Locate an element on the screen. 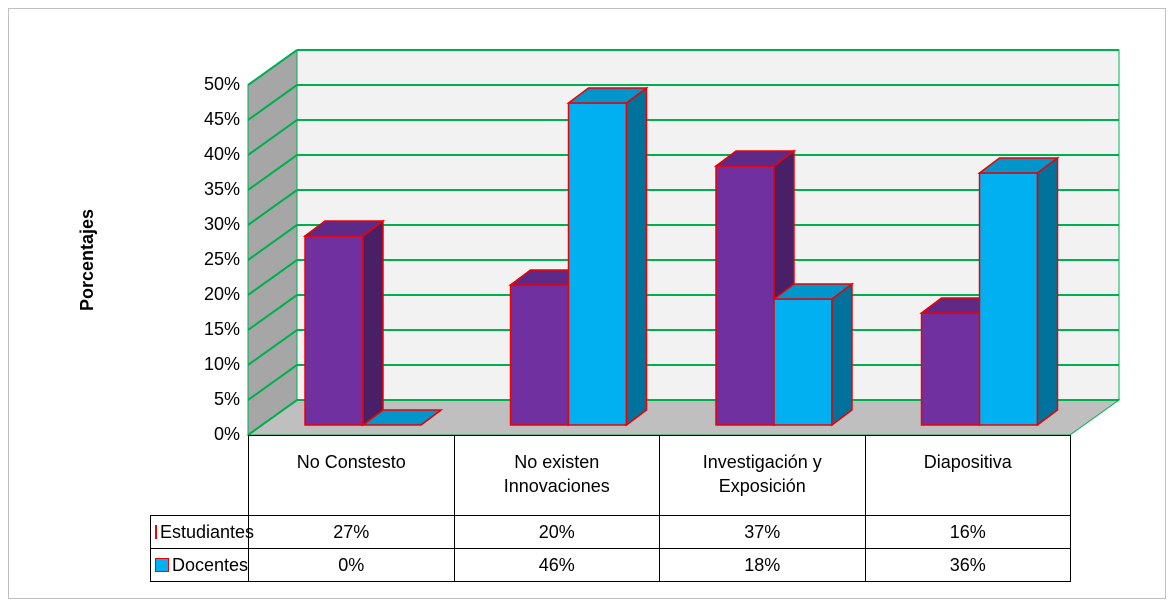 The width and height of the screenshot is (1172, 606). y-tick-label: 5% is located at coordinates (227, 399).